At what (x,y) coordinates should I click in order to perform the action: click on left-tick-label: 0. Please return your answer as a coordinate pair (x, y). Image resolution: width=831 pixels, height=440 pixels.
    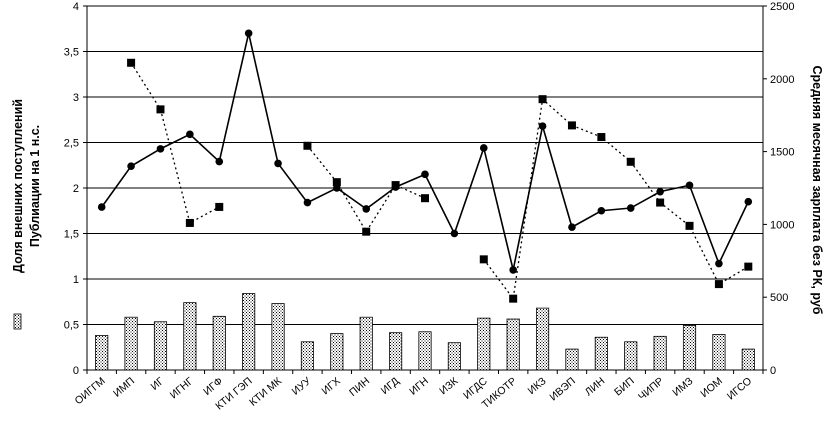
    Looking at the image, I should click on (76, 371).